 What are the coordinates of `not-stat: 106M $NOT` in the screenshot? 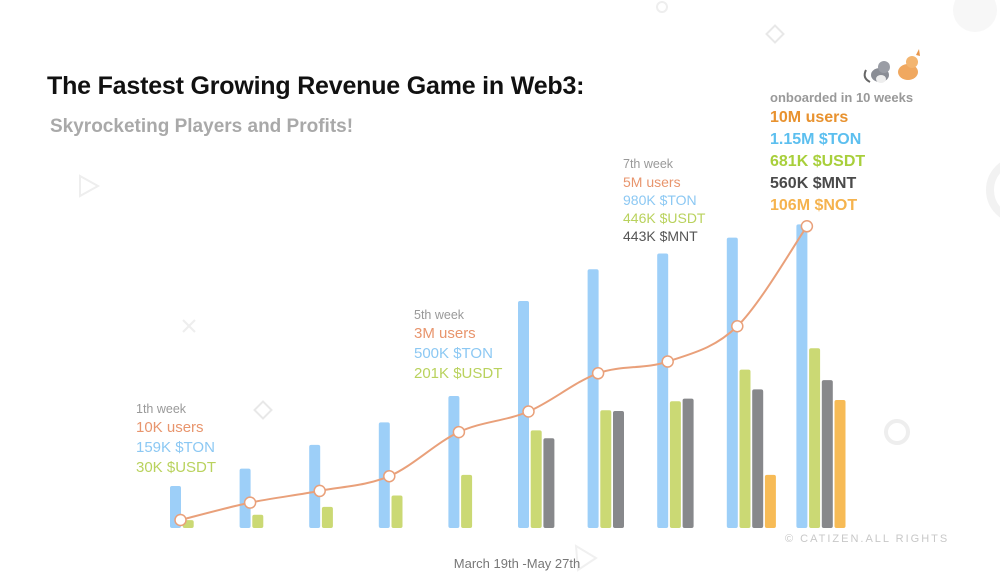 It's located at (814, 205).